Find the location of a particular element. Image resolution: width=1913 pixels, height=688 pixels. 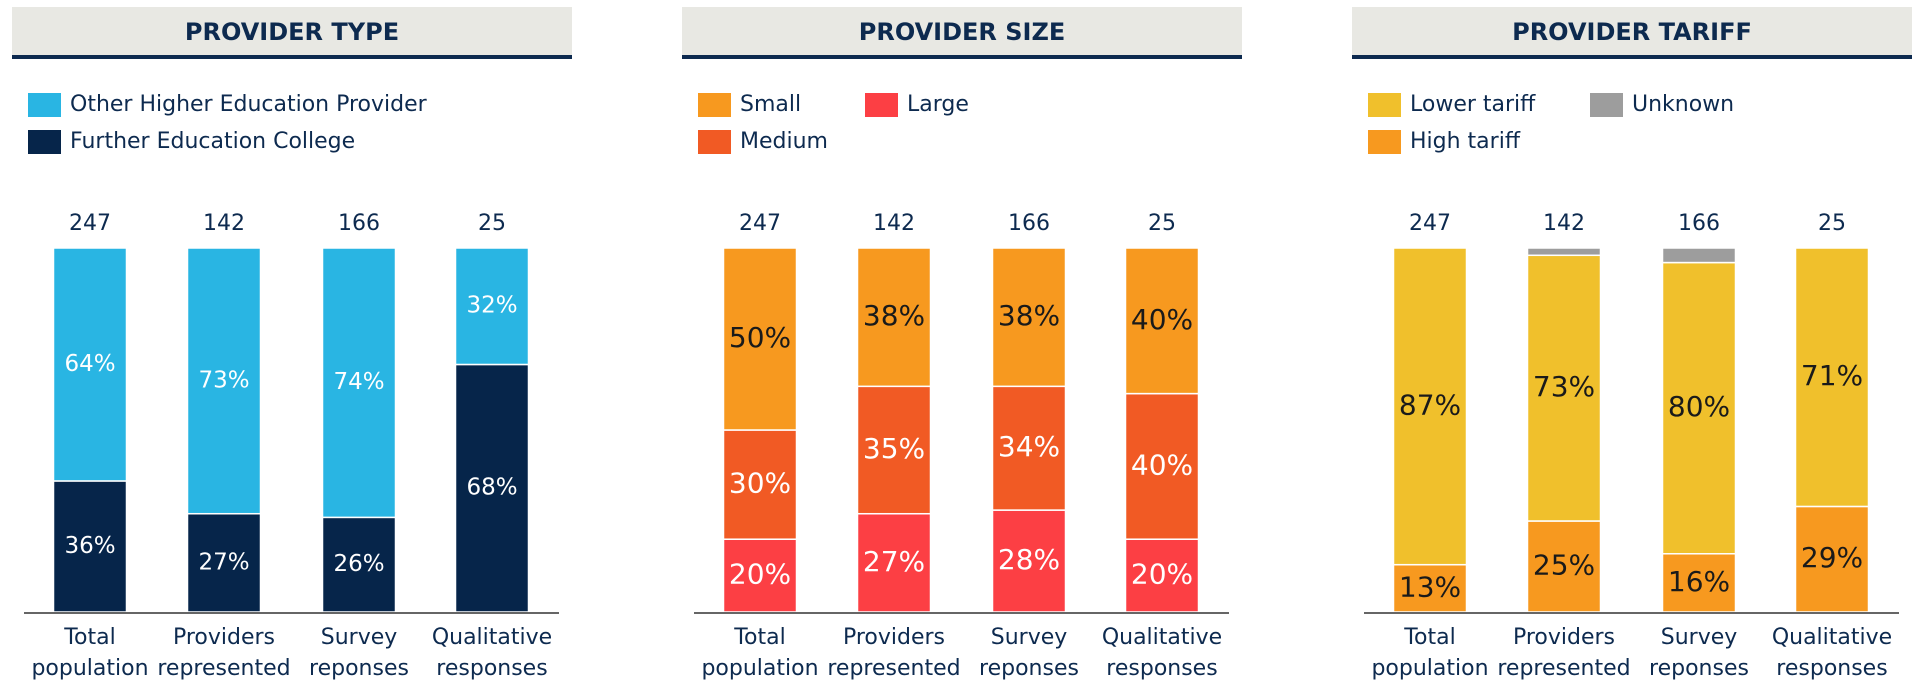

legend-label: Small is located at coordinates (770, 104).